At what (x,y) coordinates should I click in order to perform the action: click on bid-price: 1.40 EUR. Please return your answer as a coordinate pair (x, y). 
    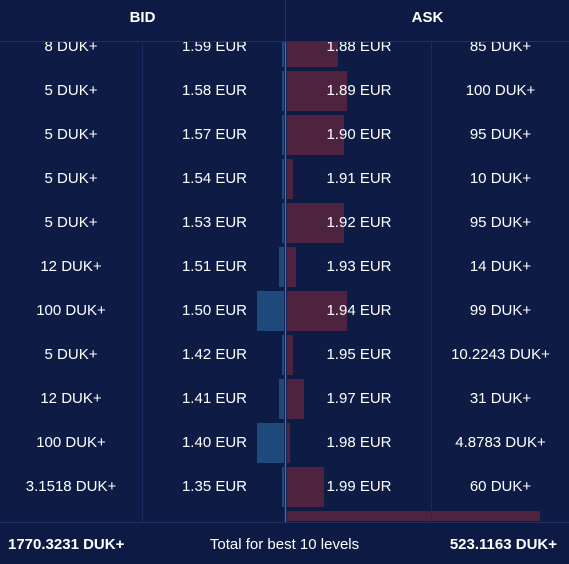
    Looking at the image, I should click on (214, 442).